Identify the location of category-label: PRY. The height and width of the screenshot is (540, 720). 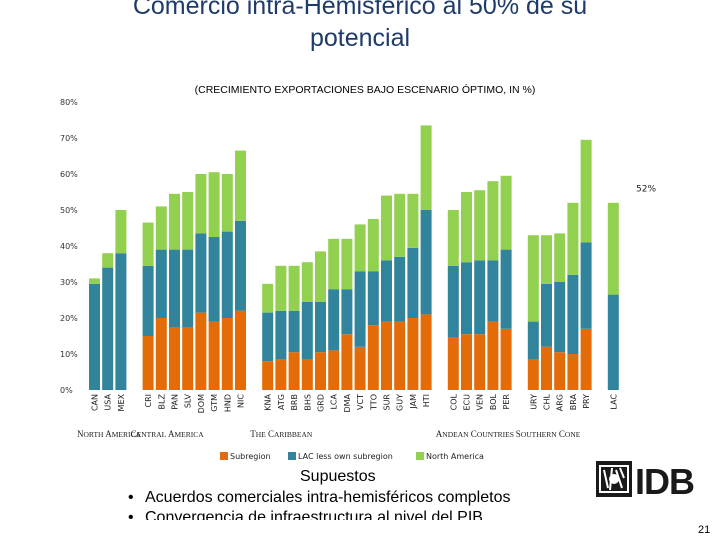
(586, 401).